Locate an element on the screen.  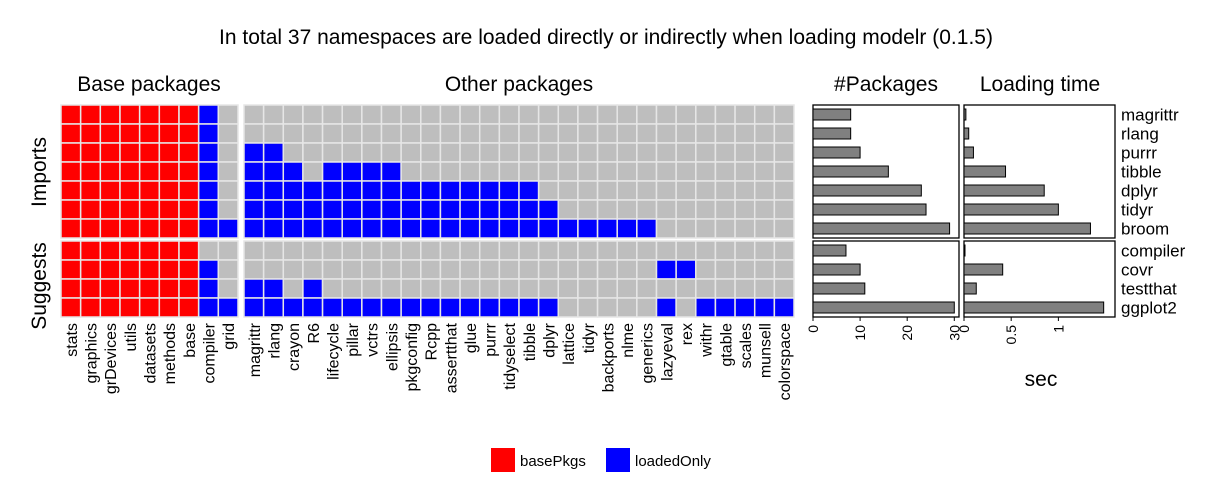
base-cell-covr-utils is located at coordinates (130, 269).